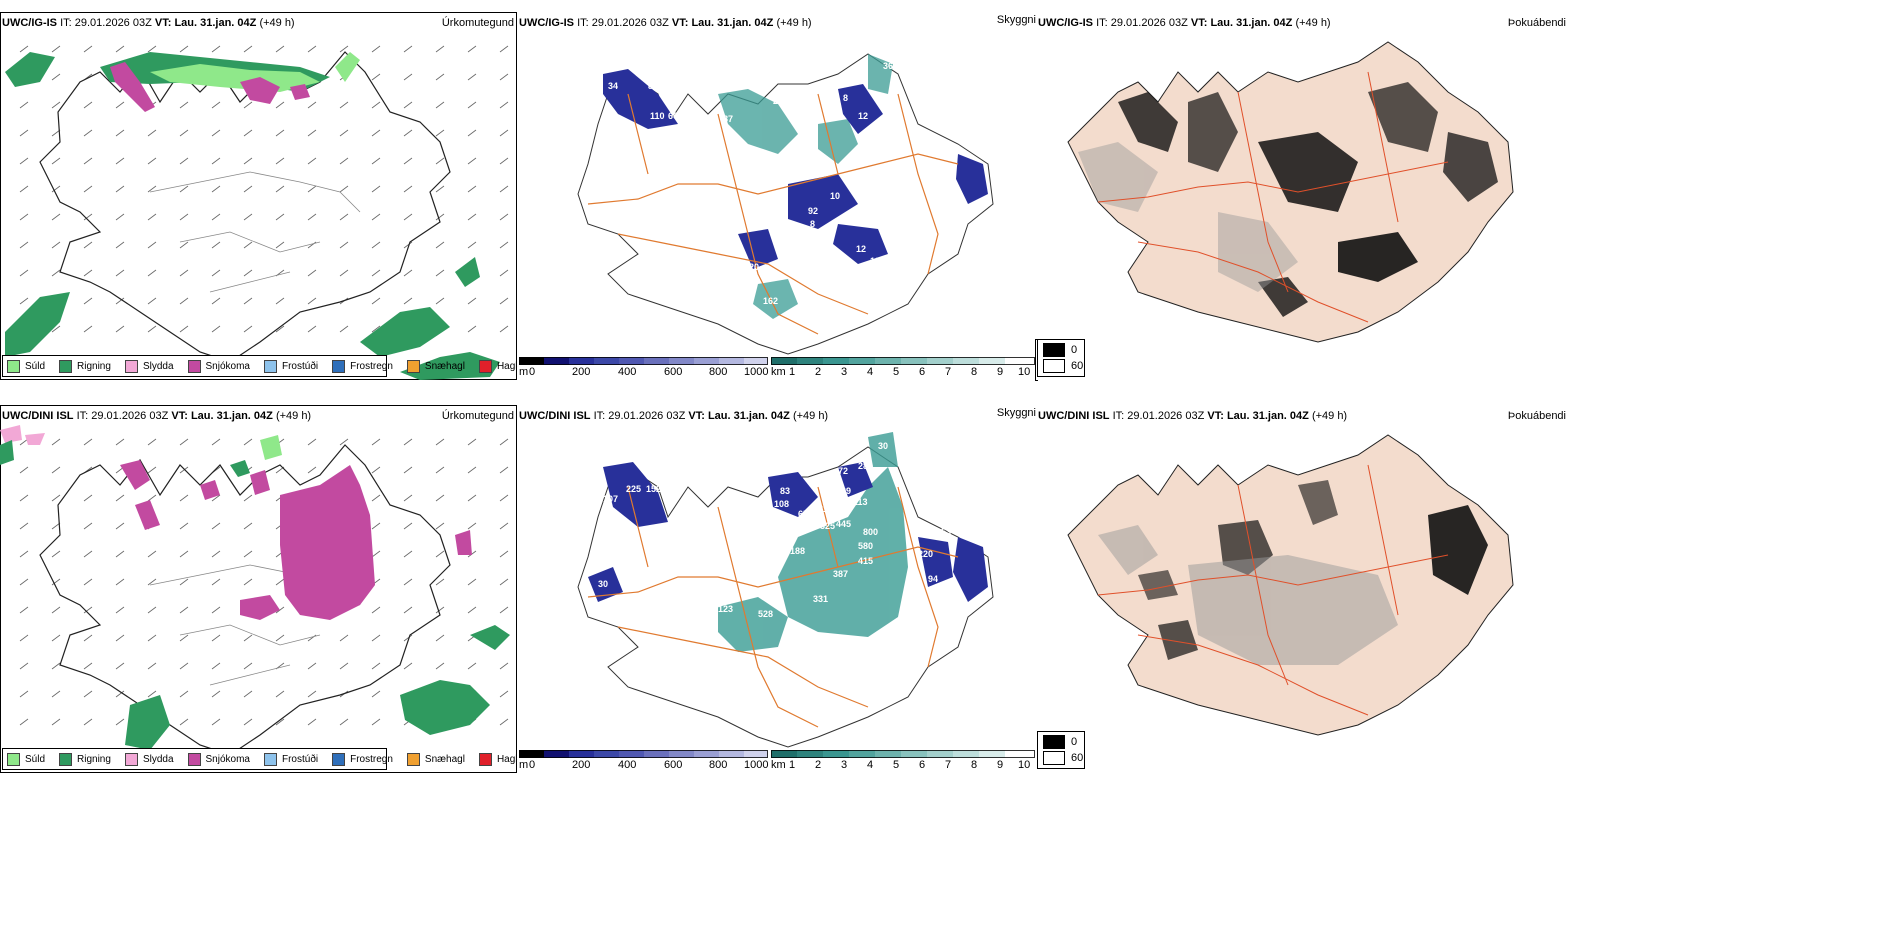 This screenshot has width=1900, height=950. I want to click on vis-label: 220, so click(925, 554).